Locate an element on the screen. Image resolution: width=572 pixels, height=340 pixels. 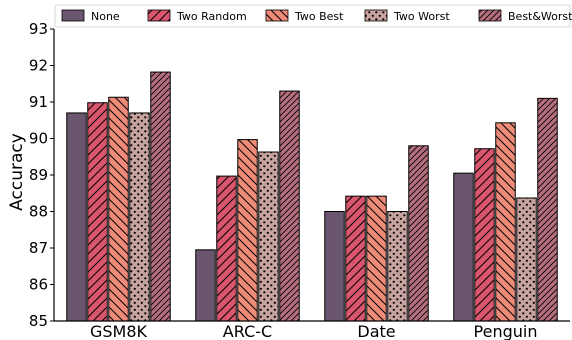
x-tick-label-penguin: Penguin is located at coordinates (506, 331).